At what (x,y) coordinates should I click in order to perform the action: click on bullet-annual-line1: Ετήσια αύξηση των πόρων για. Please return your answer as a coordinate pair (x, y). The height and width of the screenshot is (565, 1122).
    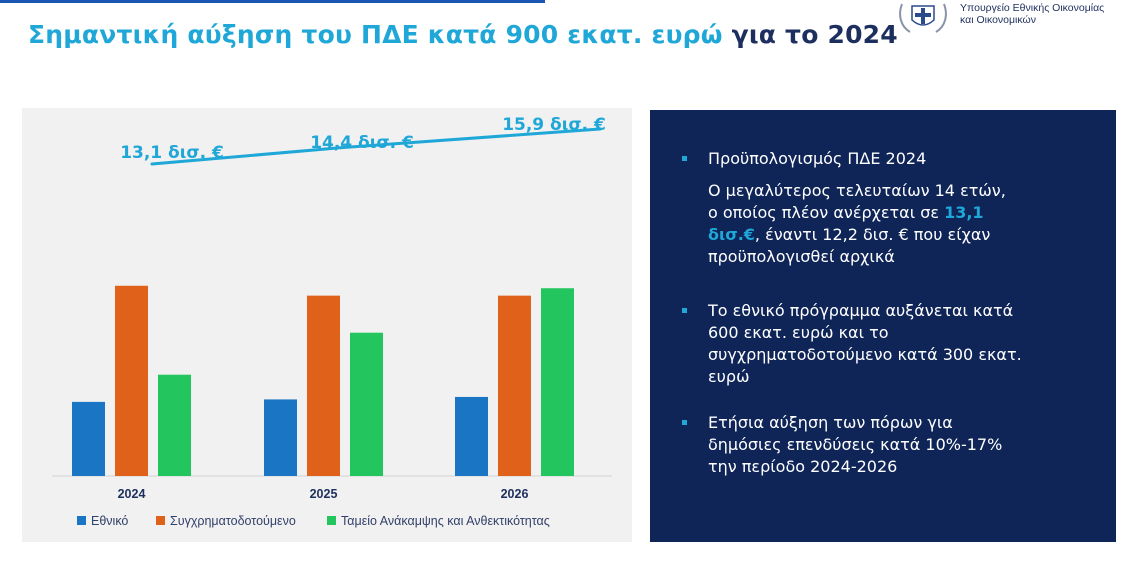
    Looking at the image, I should click on (830, 422).